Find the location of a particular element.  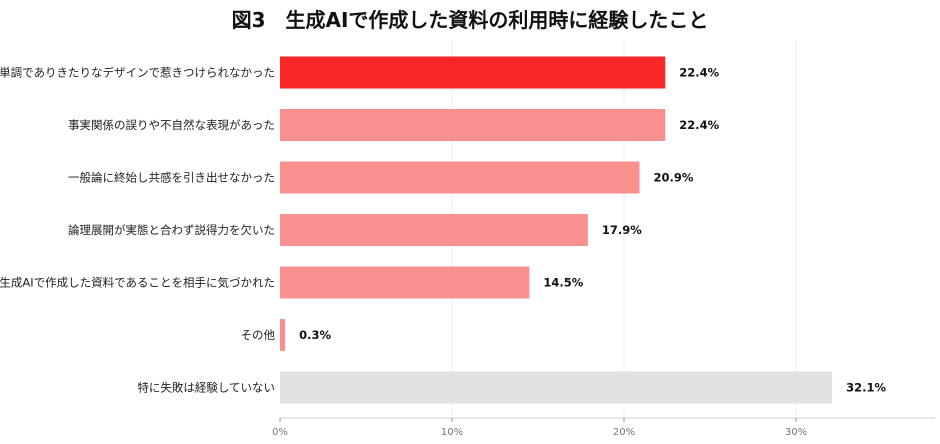

x-tick-label-10: 10% is located at coordinates (452, 432).